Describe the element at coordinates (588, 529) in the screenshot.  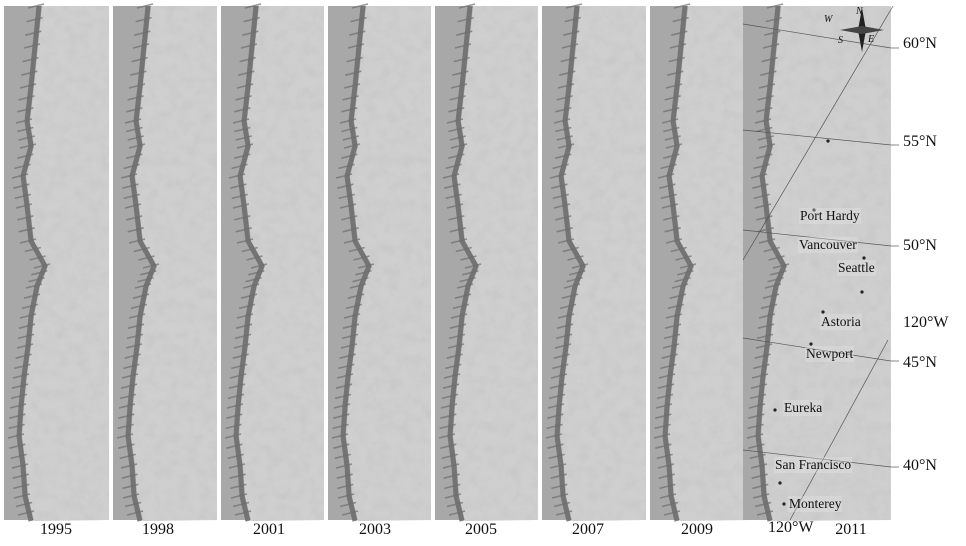
I see `year-label-2007: 2007` at that location.